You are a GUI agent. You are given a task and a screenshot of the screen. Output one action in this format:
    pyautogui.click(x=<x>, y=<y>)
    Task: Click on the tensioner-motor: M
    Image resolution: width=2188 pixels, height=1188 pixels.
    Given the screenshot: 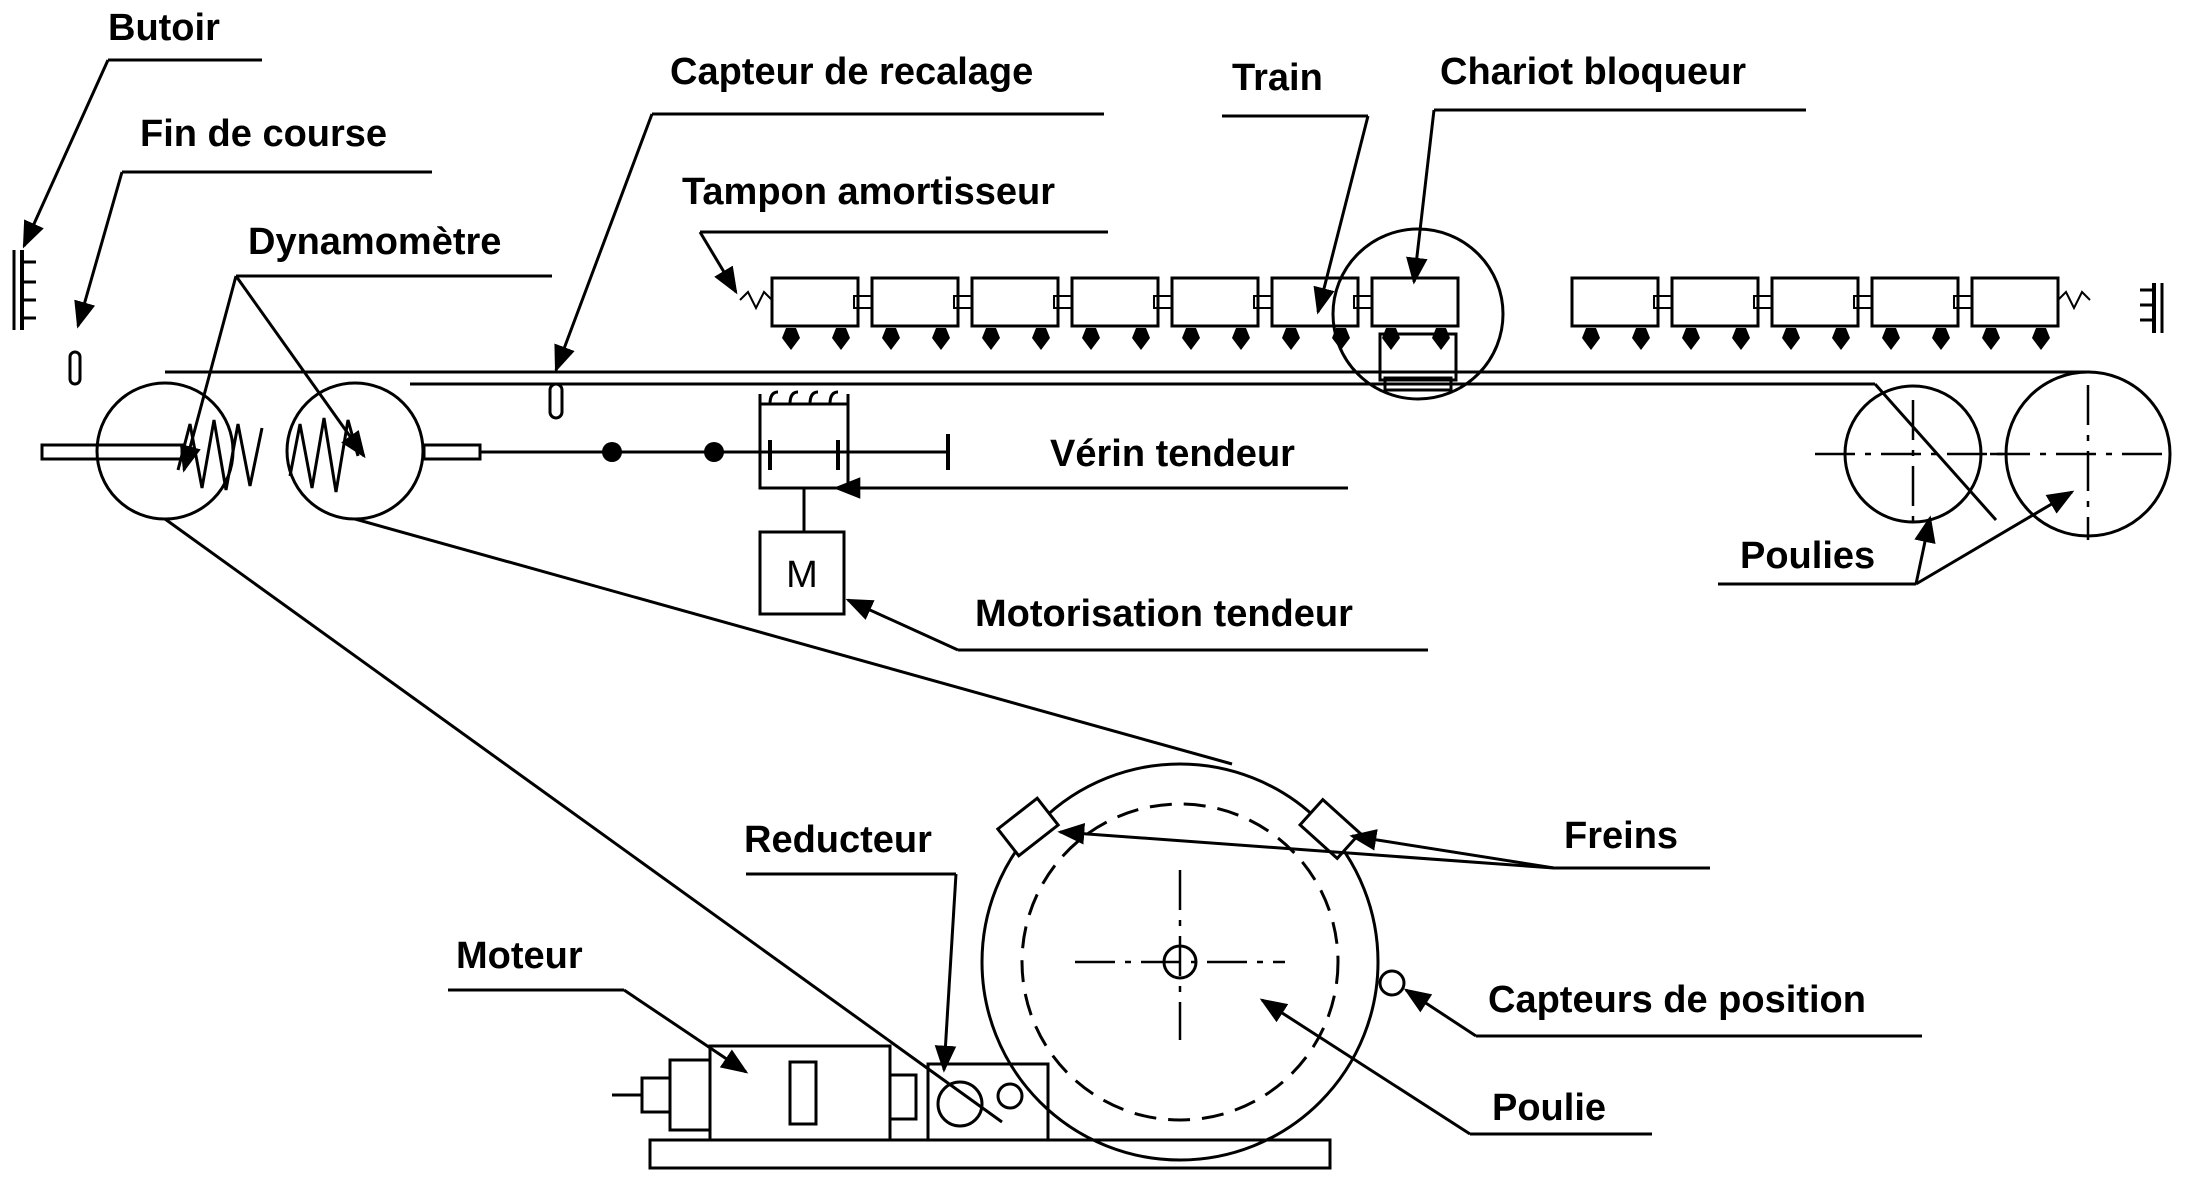 What is the action you would take?
    pyautogui.click(x=802, y=573)
    